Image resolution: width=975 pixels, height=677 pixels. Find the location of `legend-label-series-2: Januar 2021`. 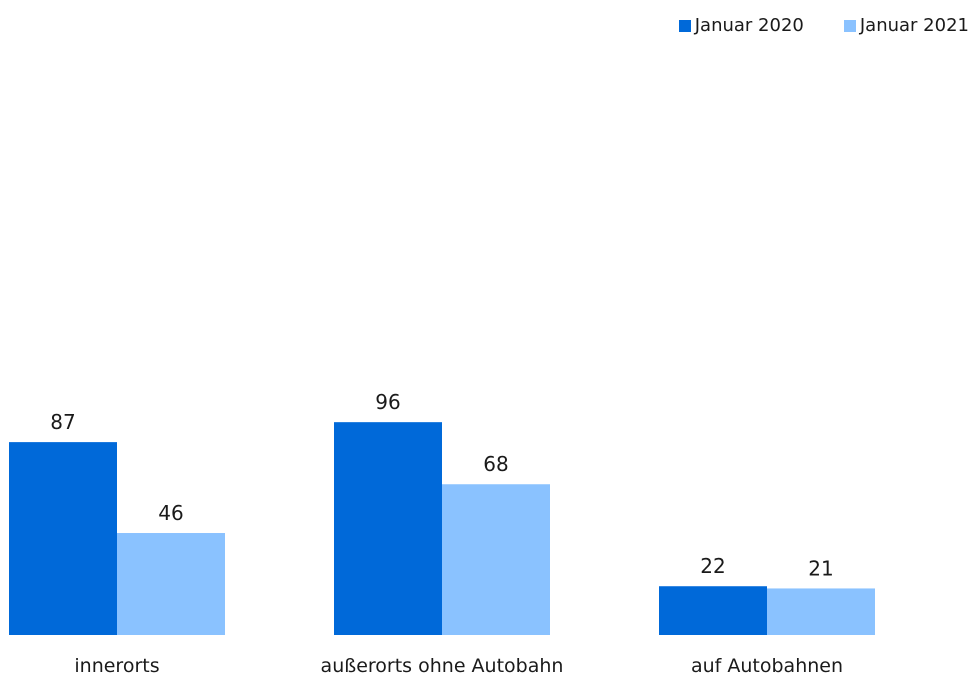

legend-label-series-2: Januar 2021 is located at coordinates (914, 25).